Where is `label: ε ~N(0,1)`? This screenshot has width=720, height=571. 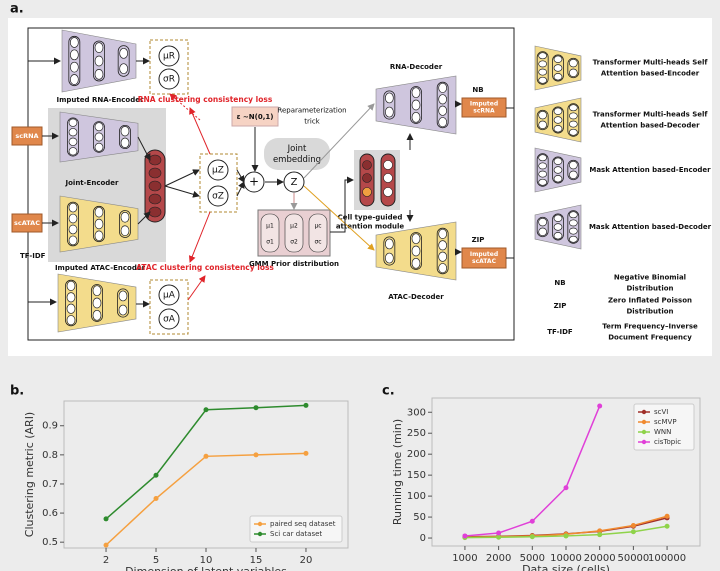 label: ε ~N(0,1) is located at coordinates (255, 117).